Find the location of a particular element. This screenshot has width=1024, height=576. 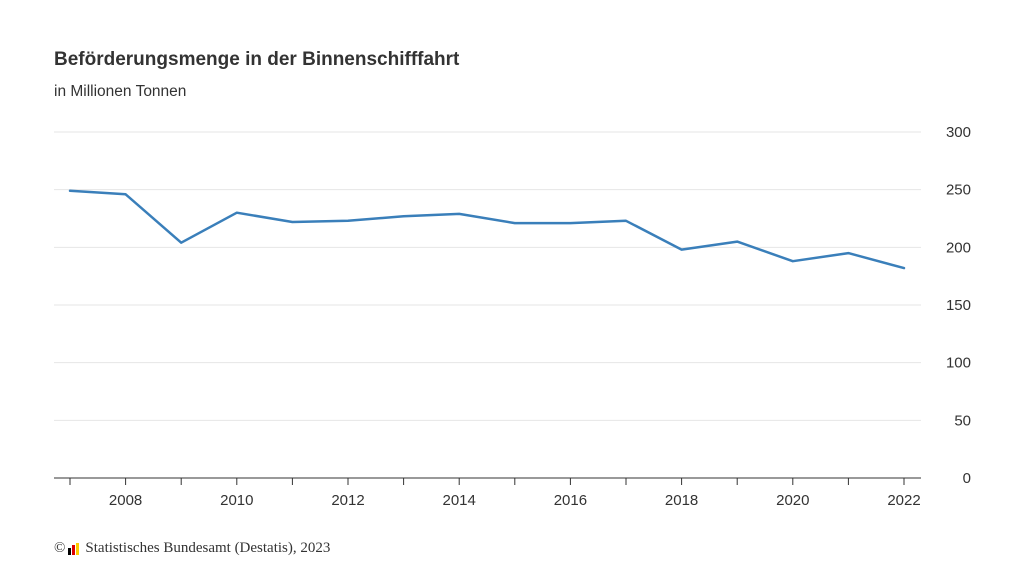

x-tick-label: 2014 is located at coordinates (459, 500).